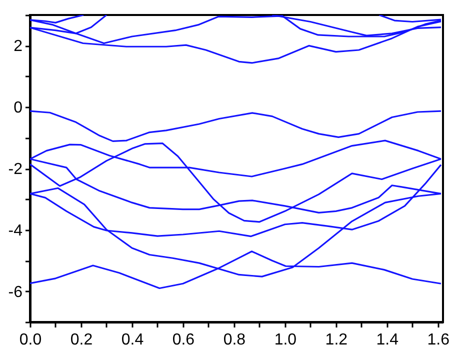 Image resolution: width=457 pixels, height=364 pixels. Describe the element at coordinates (81, 340) in the screenshot. I see `x-tick-label: 0.2` at that location.